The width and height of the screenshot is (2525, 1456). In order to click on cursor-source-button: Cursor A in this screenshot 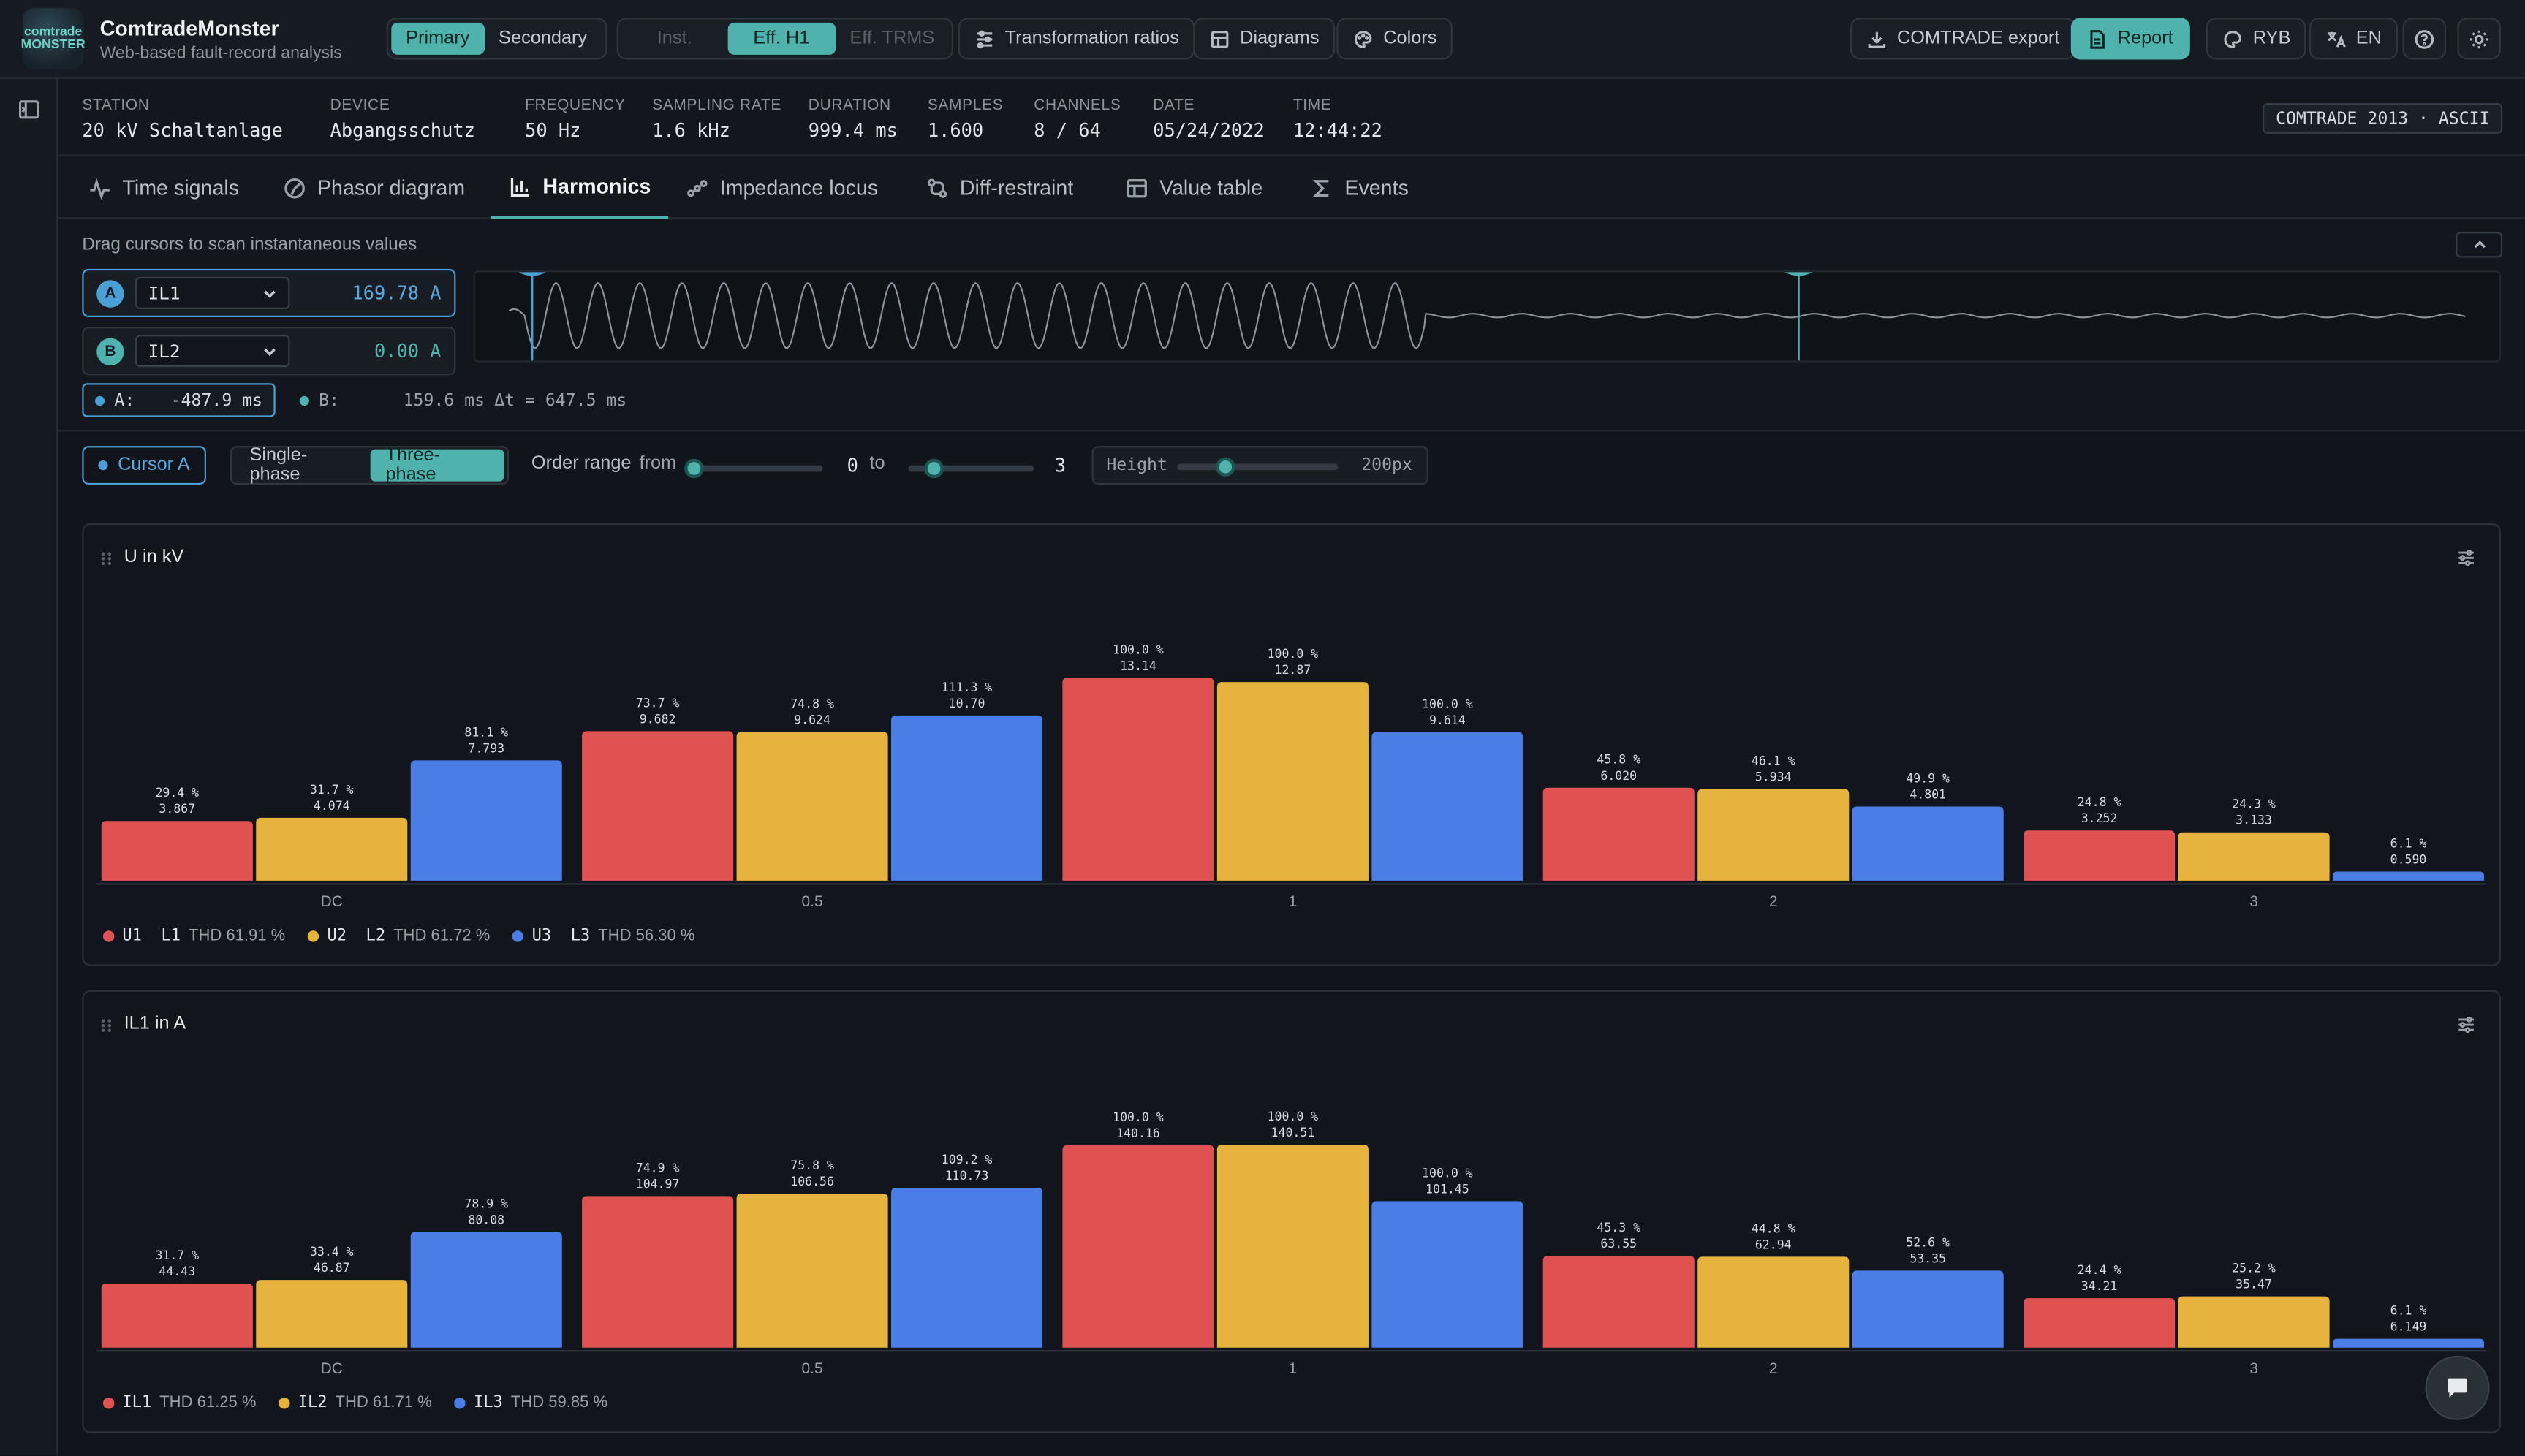, I will do `click(144, 465)`.